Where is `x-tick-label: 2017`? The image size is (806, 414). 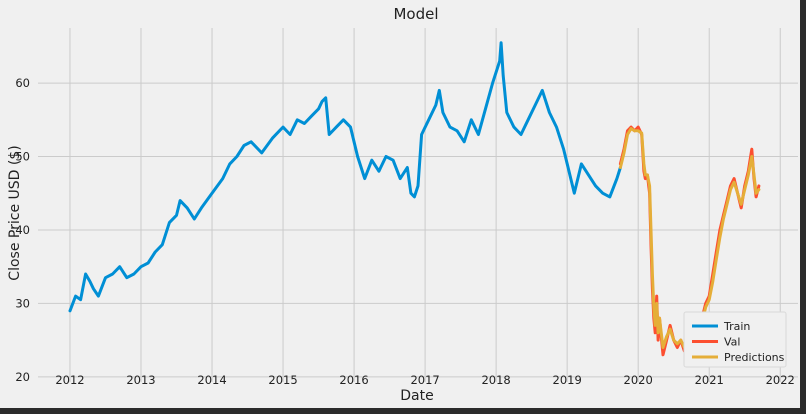
x-tick-label: 2017 is located at coordinates (424, 380).